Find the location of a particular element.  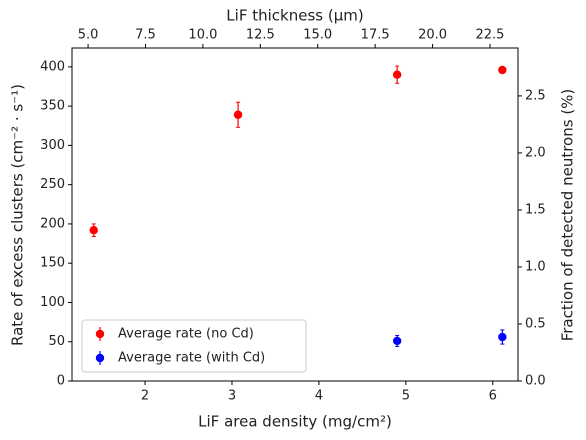

y-axis-title: Rate of excess clusters (cm⁻² · s⁻¹) is located at coordinates (18, 215).